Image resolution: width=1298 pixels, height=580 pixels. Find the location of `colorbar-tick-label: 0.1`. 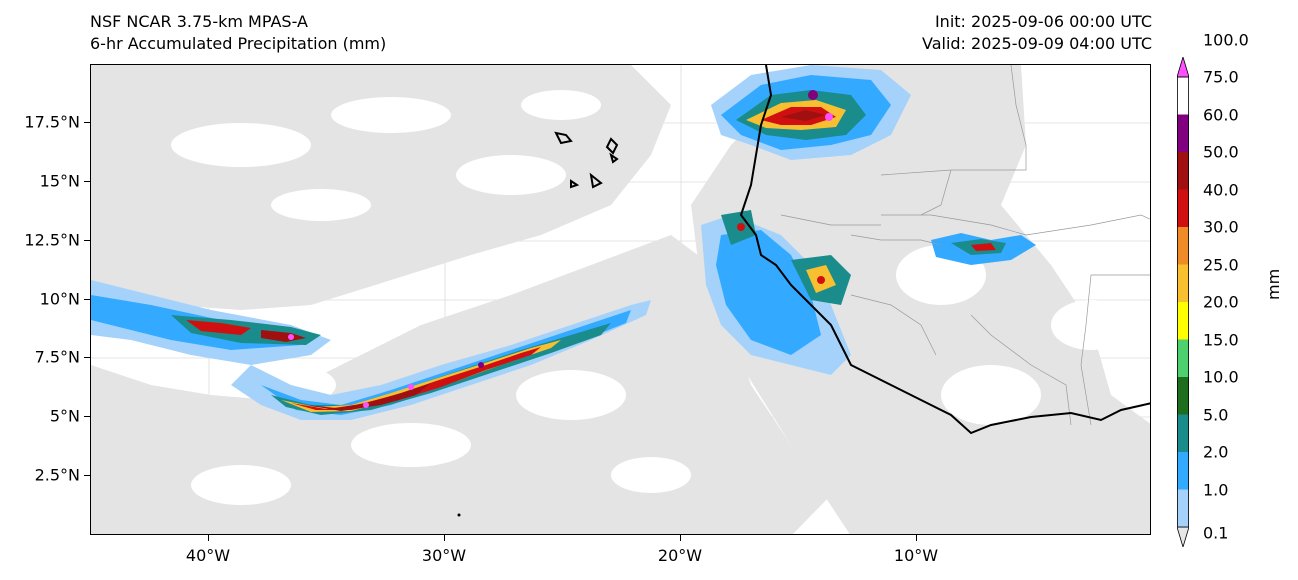

colorbar-tick-label: 0.1 is located at coordinates (1216, 533).